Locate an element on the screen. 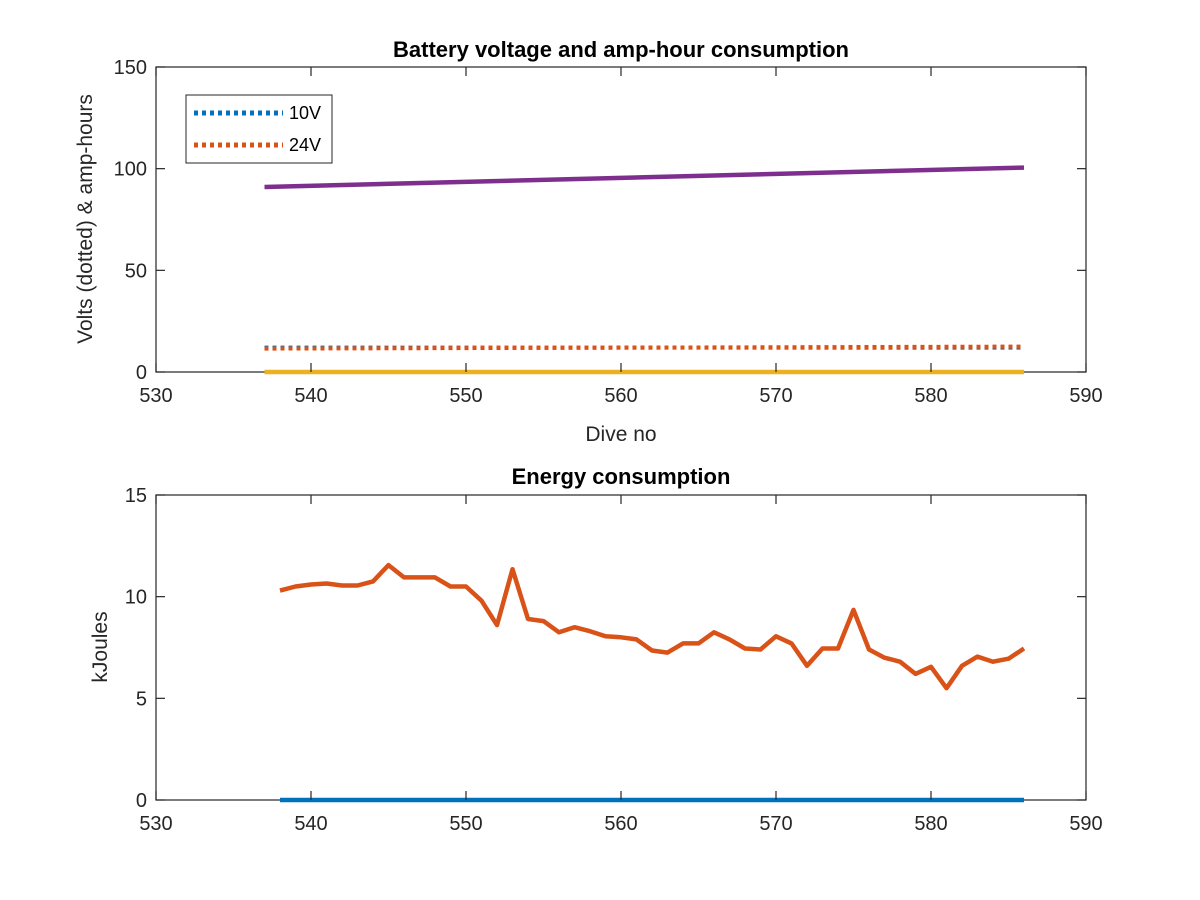 Image resolution: width=1200 pixels, height=900 pixels. voltage-chart-xtick-label: 570 is located at coordinates (775, 396).